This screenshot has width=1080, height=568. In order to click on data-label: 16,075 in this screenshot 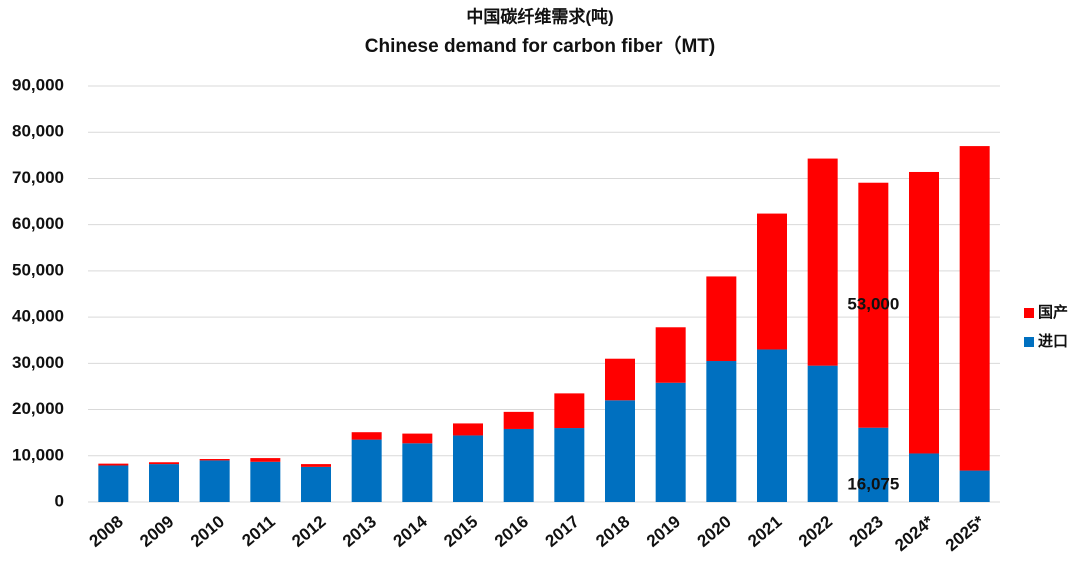, I will do `click(873, 483)`.